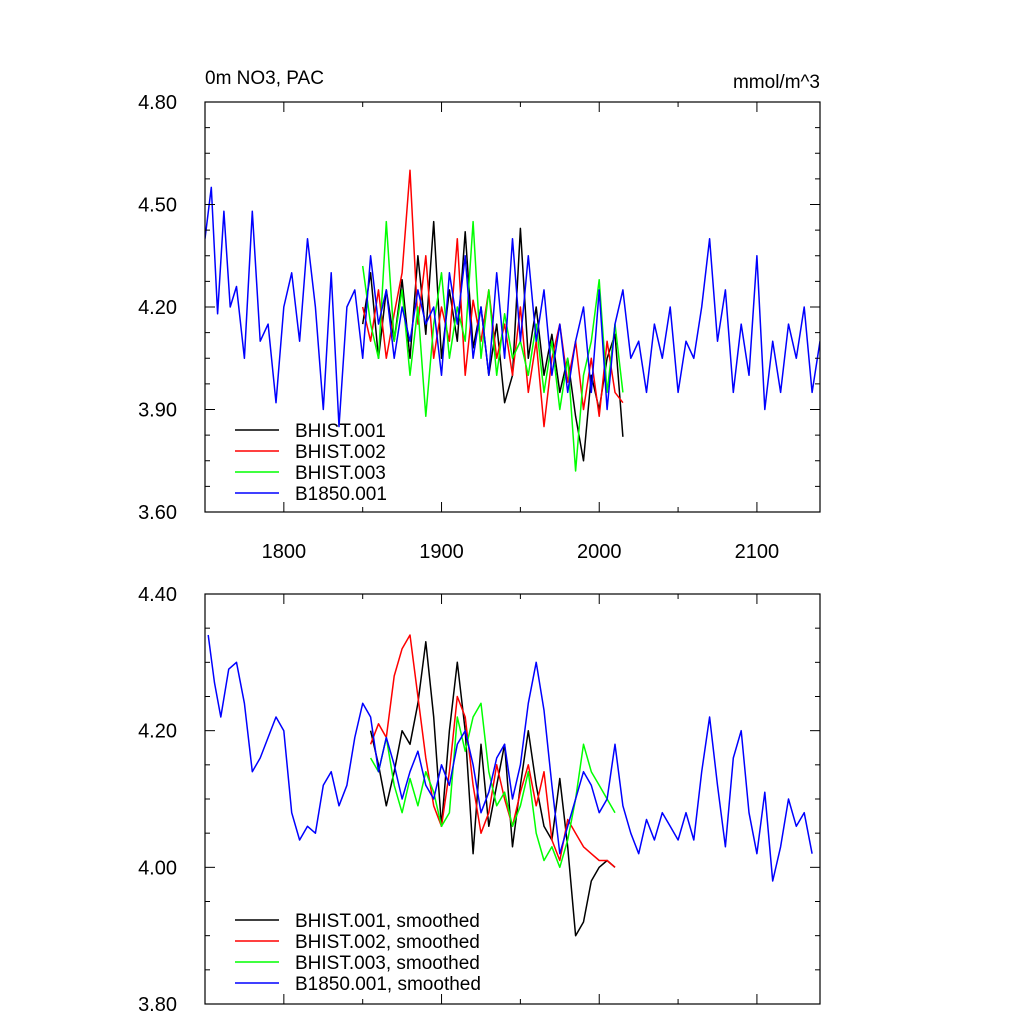  What do you see at coordinates (340, 452) in the screenshot?
I see `legend-label: BHIST.002` at bounding box center [340, 452].